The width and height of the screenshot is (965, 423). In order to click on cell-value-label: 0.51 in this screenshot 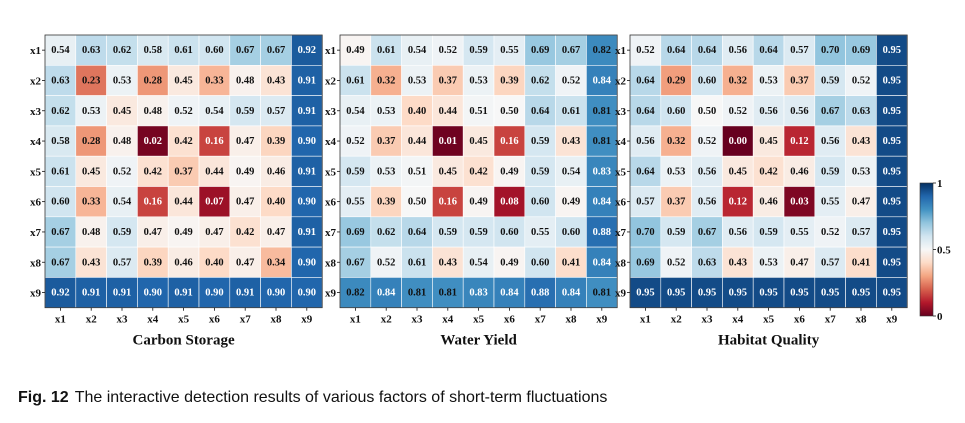, I will do `click(478, 111)`.